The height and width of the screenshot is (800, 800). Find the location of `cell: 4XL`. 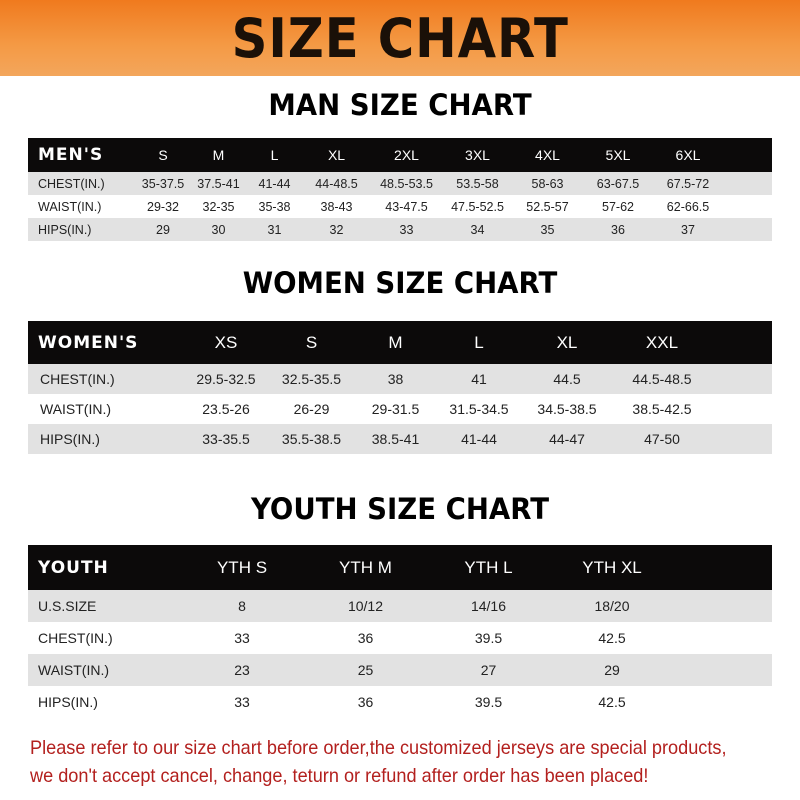

cell: 4XL is located at coordinates (547, 155).